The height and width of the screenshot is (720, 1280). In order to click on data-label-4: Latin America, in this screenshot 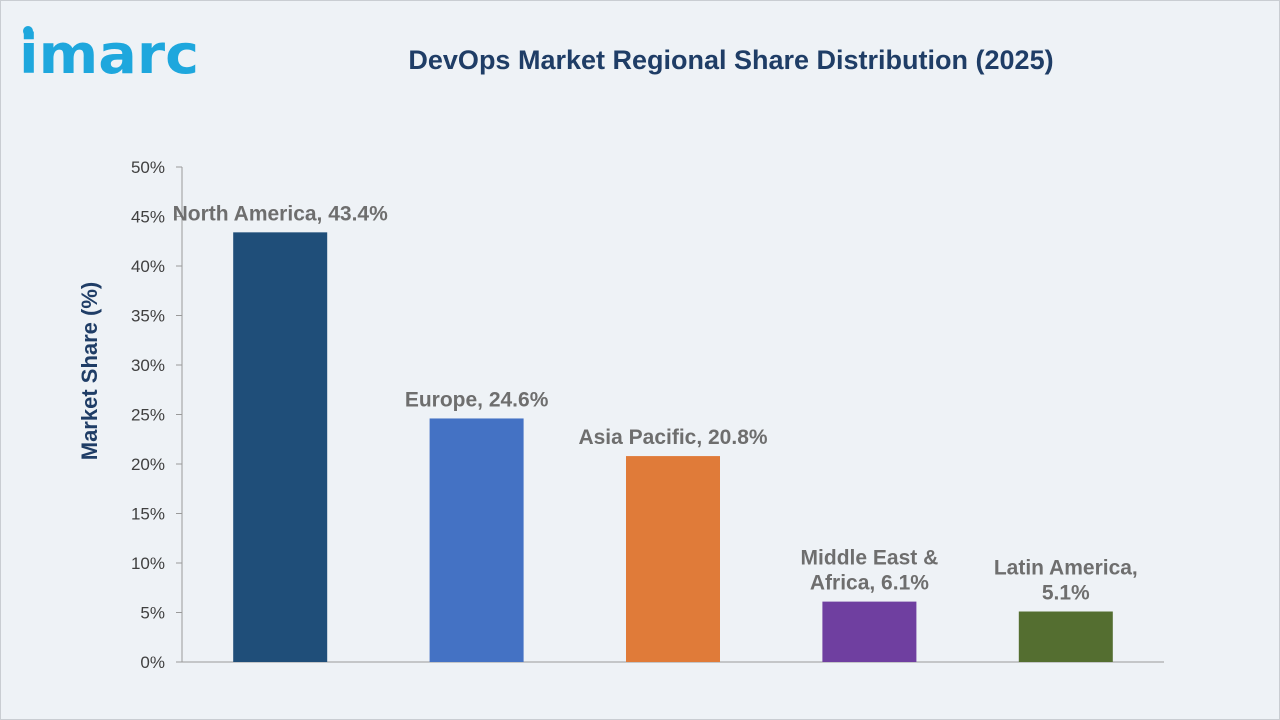, I will do `click(1066, 568)`.